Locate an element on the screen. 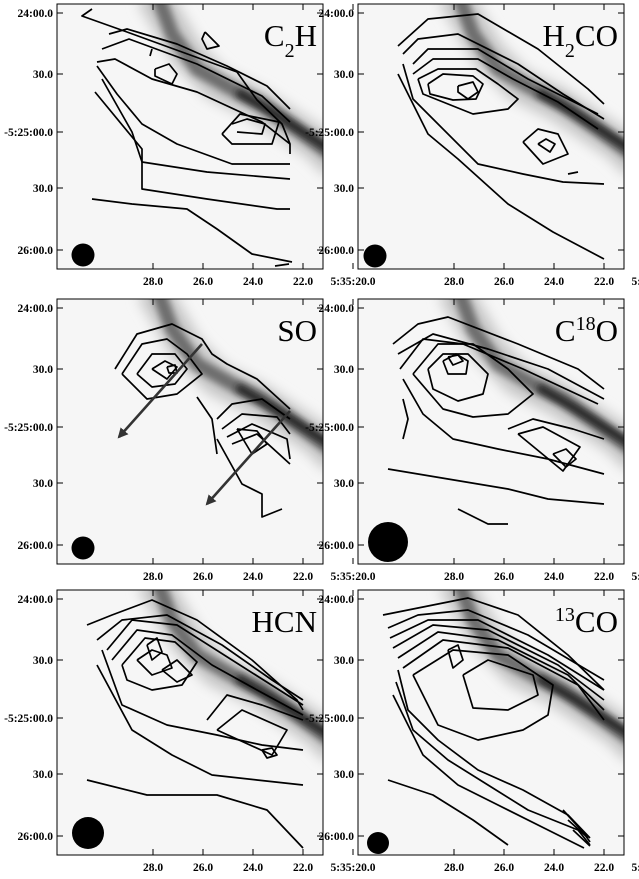  label-c2h: C2H is located at coordinates (290, 40).